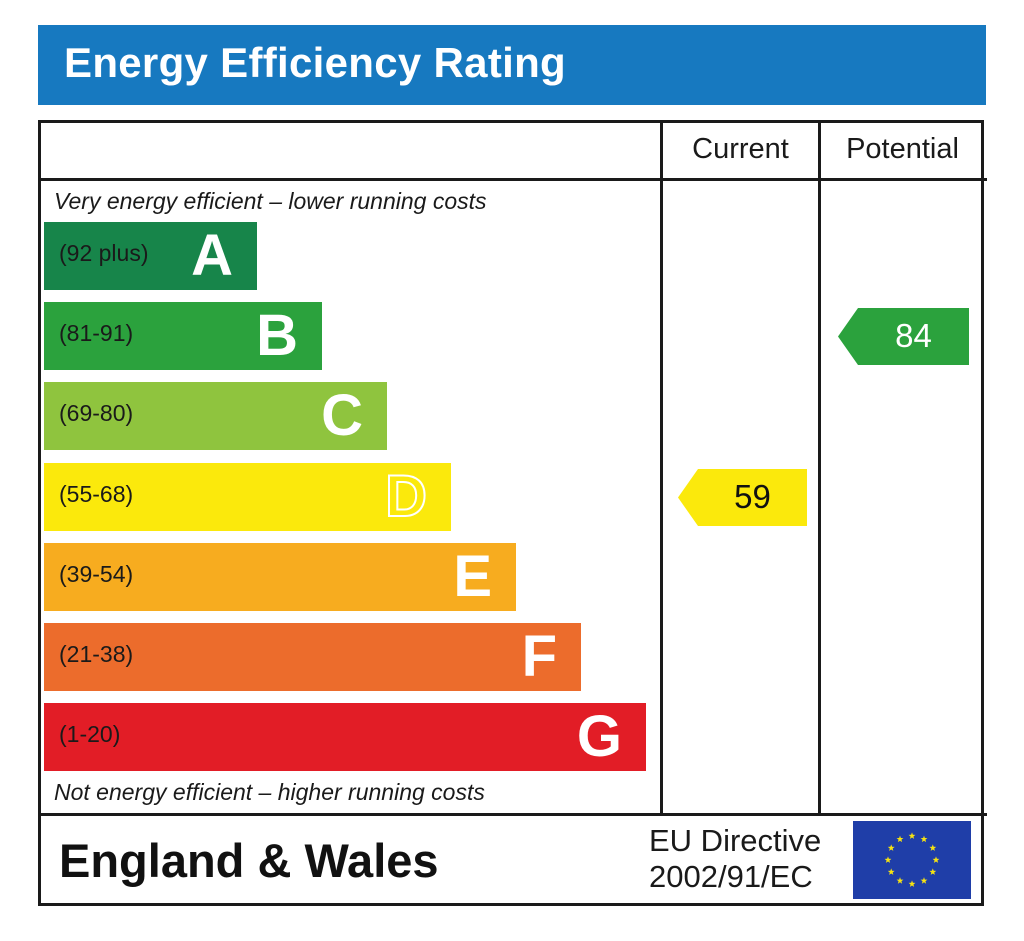 The height and width of the screenshot is (941, 1024). Describe the element at coordinates (315, 62) in the screenshot. I see `page-title: Energy Efficiency Rating` at that location.